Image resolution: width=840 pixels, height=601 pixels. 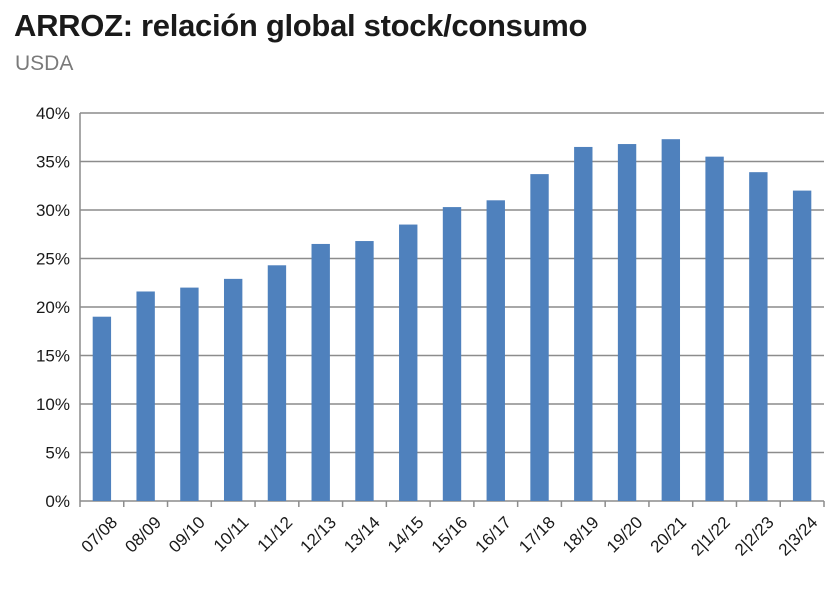 I want to click on y-tick-label: 10%, so click(x=53, y=404).